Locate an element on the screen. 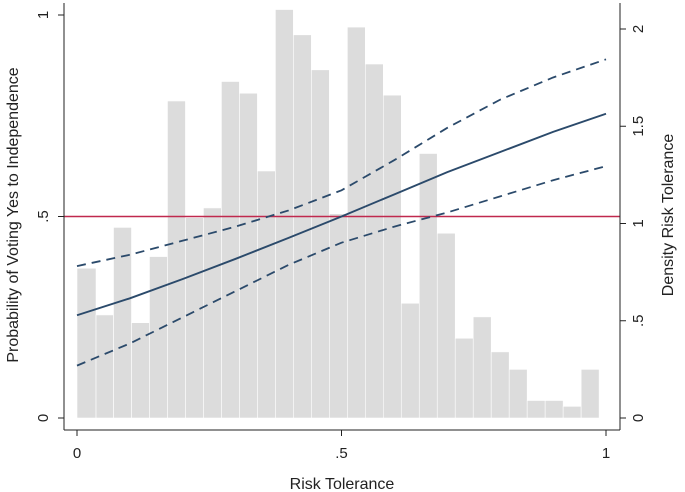  y-right-tick-label: 2 is located at coordinates (638, 29).